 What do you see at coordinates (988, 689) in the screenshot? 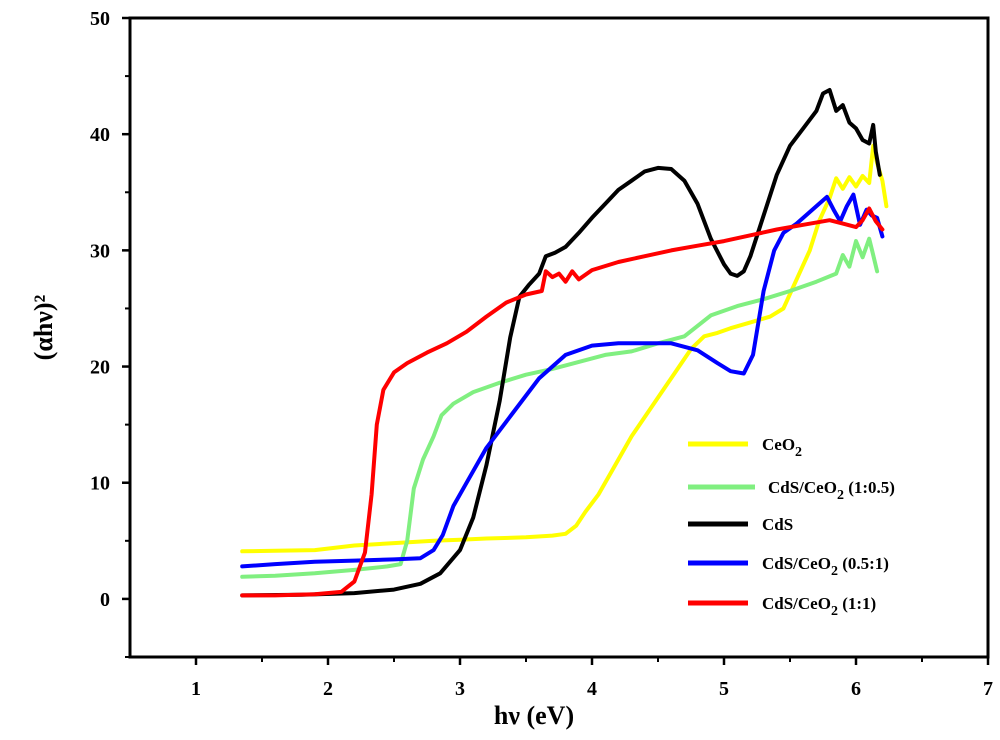
I see `x-tick-label: 7` at bounding box center [988, 689].